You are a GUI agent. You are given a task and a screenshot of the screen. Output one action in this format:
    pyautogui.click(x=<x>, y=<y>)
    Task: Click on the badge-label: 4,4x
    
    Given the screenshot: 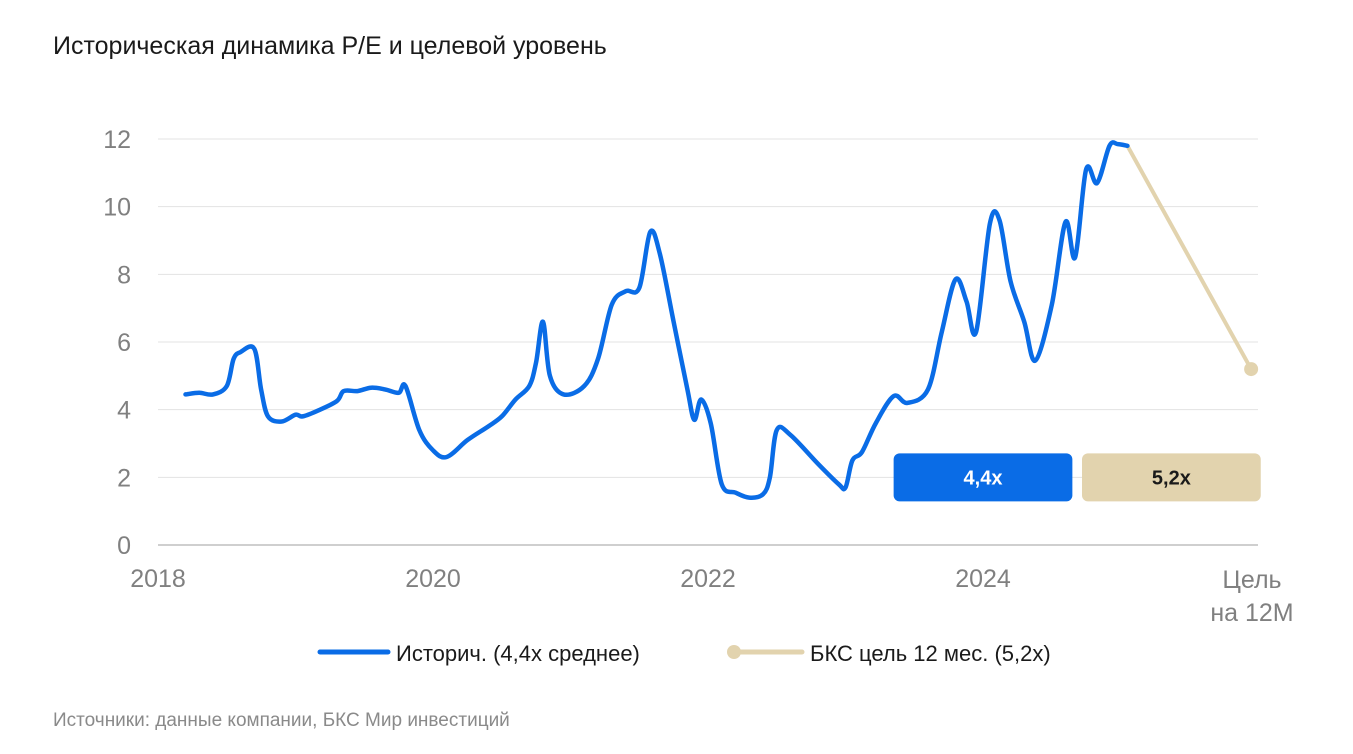 What is the action you would take?
    pyautogui.click(x=983, y=478)
    